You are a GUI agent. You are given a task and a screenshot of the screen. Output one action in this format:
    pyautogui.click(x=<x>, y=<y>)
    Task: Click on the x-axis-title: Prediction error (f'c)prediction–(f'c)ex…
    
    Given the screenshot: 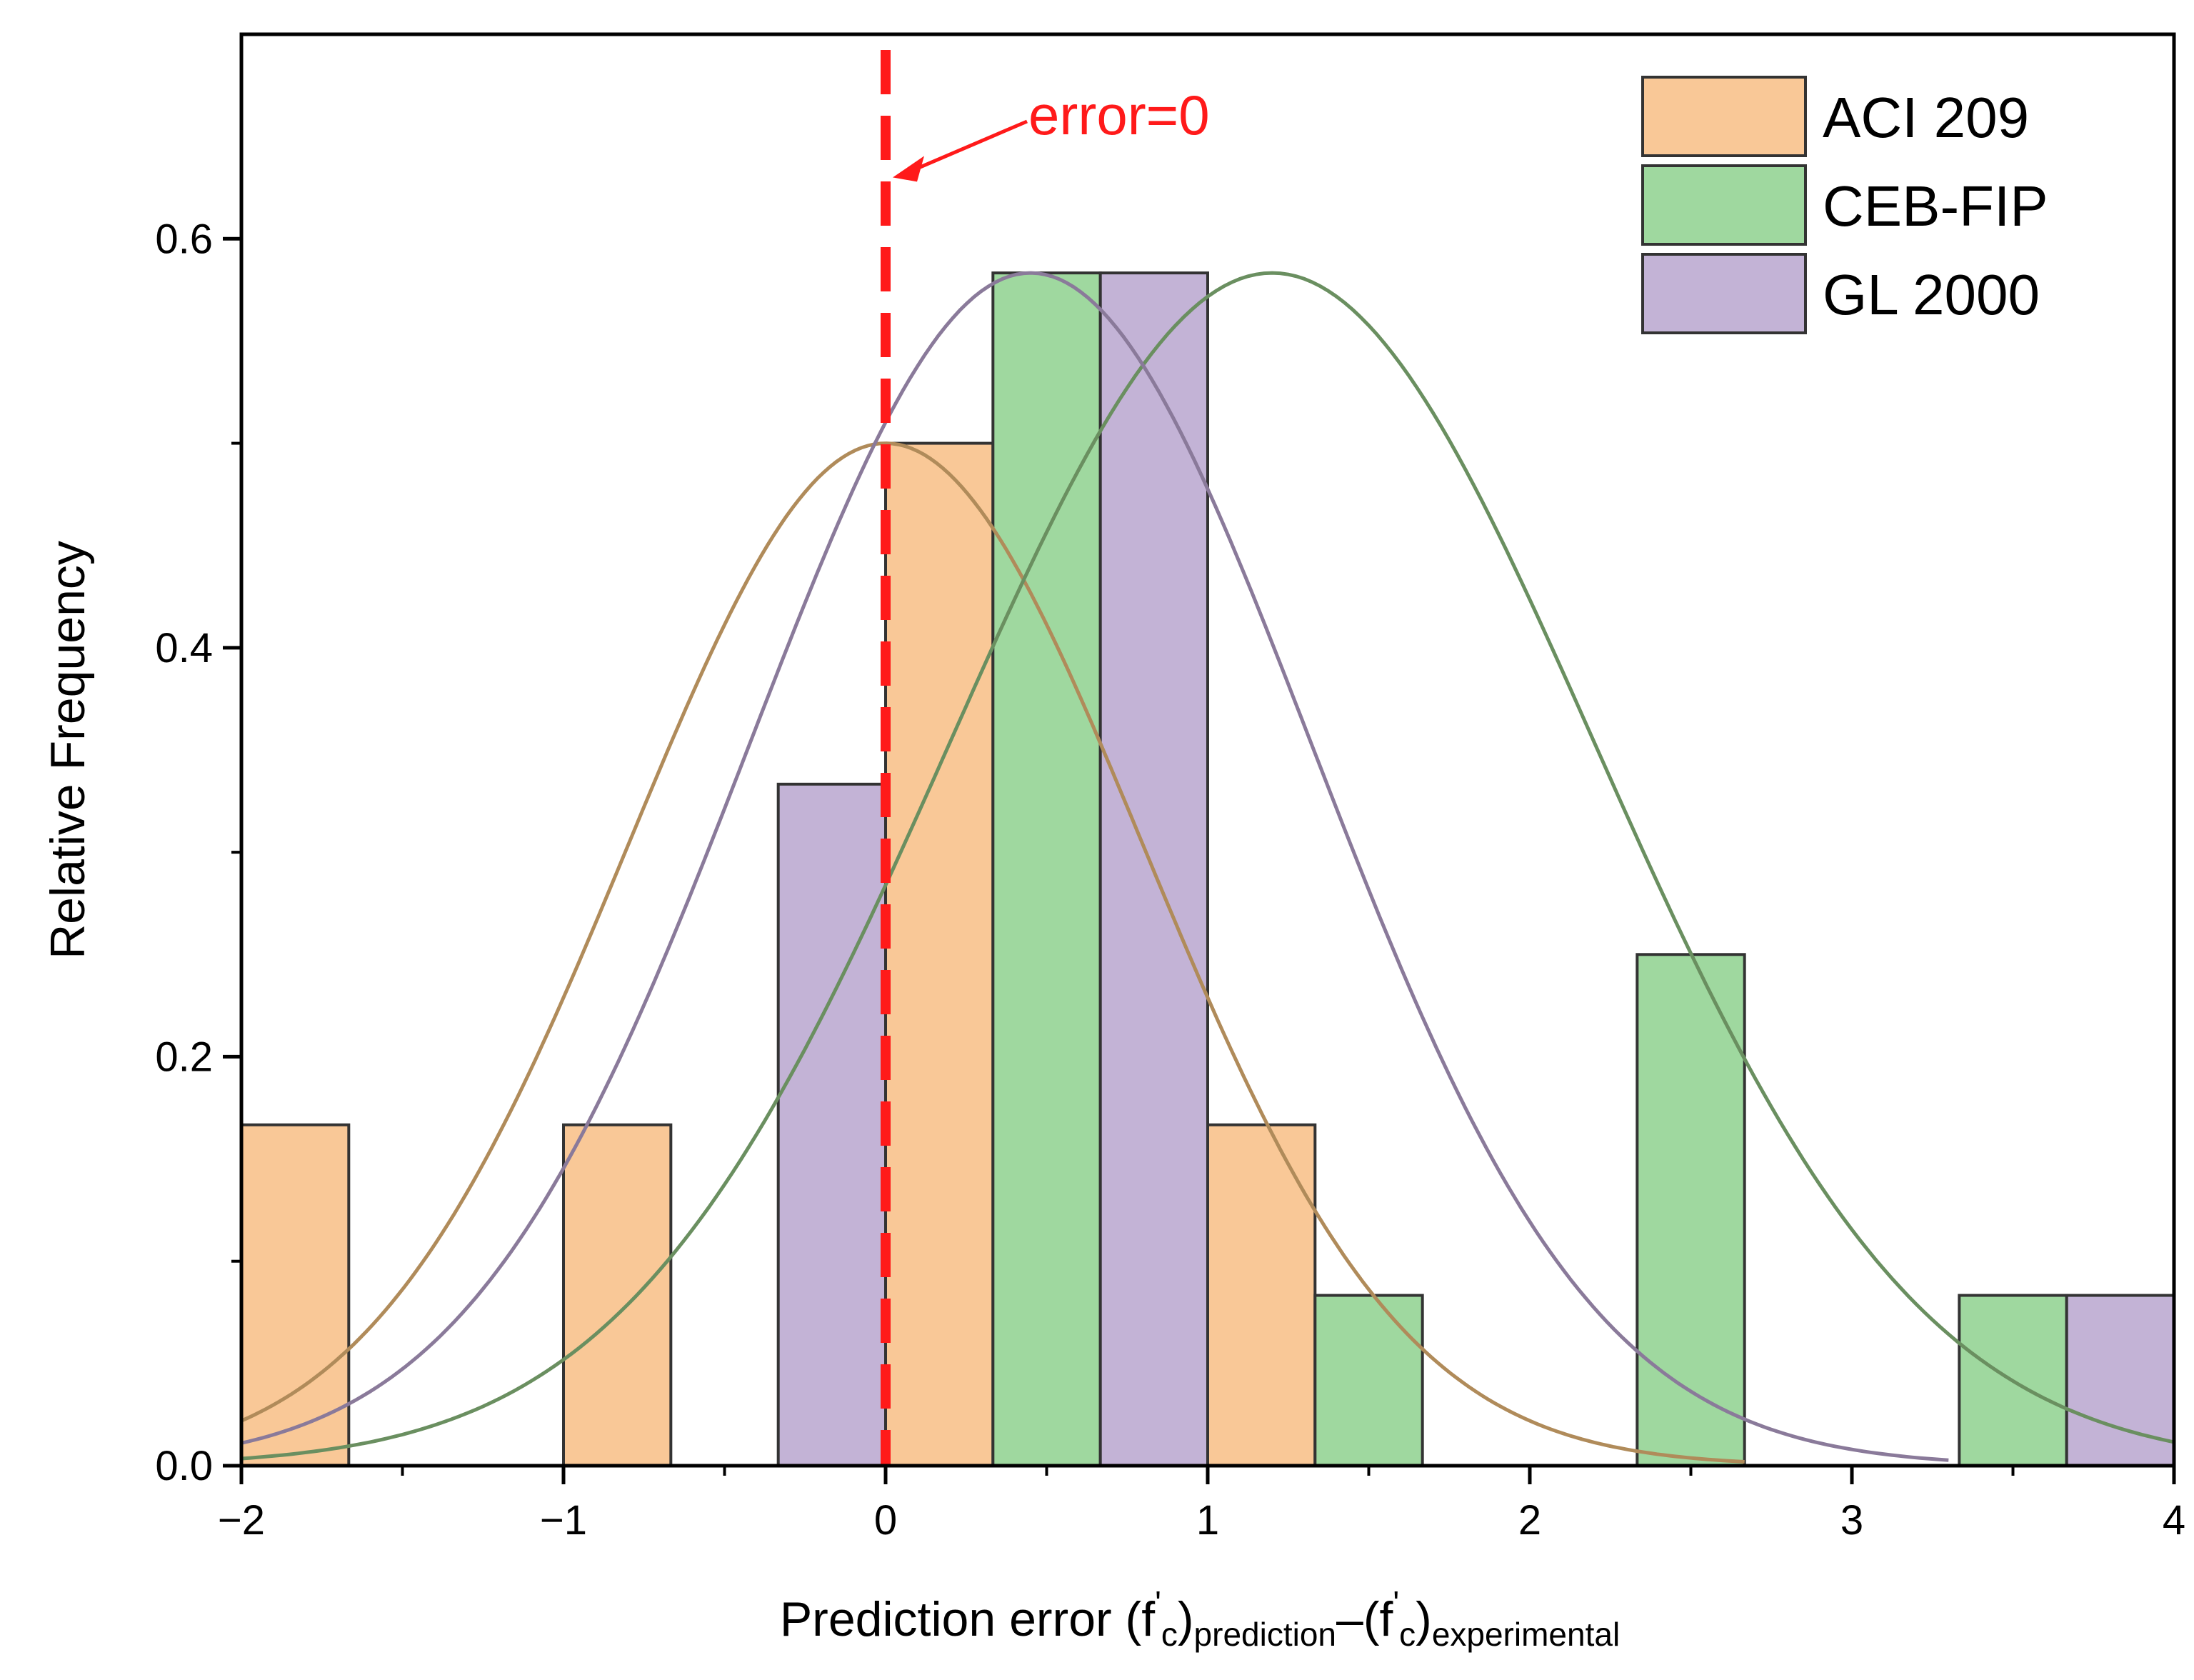 What is the action you would take?
    pyautogui.click(x=1200, y=1618)
    